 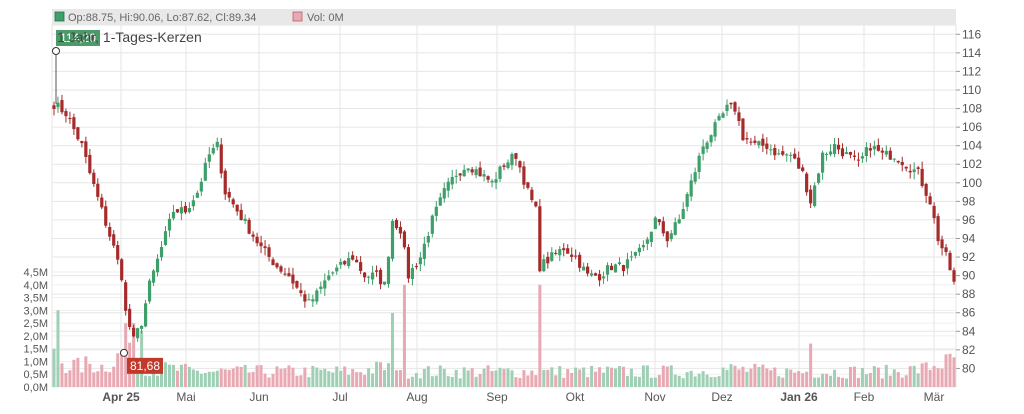 I want to click on volume-tick-label: 3,5M, so click(x=36, y=299).